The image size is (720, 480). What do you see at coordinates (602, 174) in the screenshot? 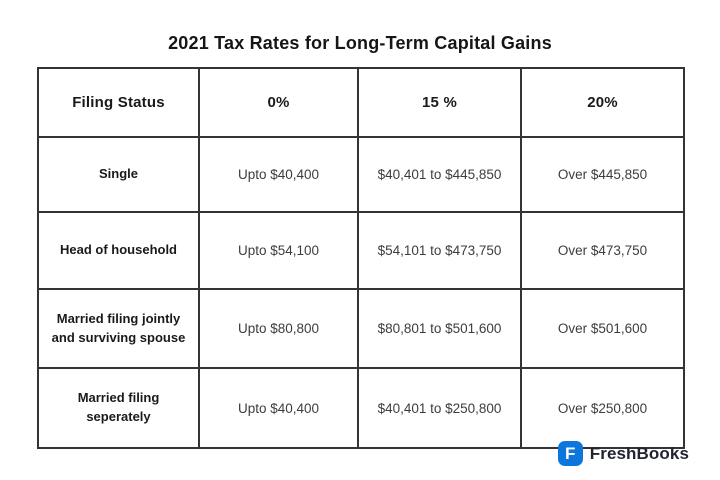
I see `cell-20-percent: Over $445,850` at bounding box center [602, 174].